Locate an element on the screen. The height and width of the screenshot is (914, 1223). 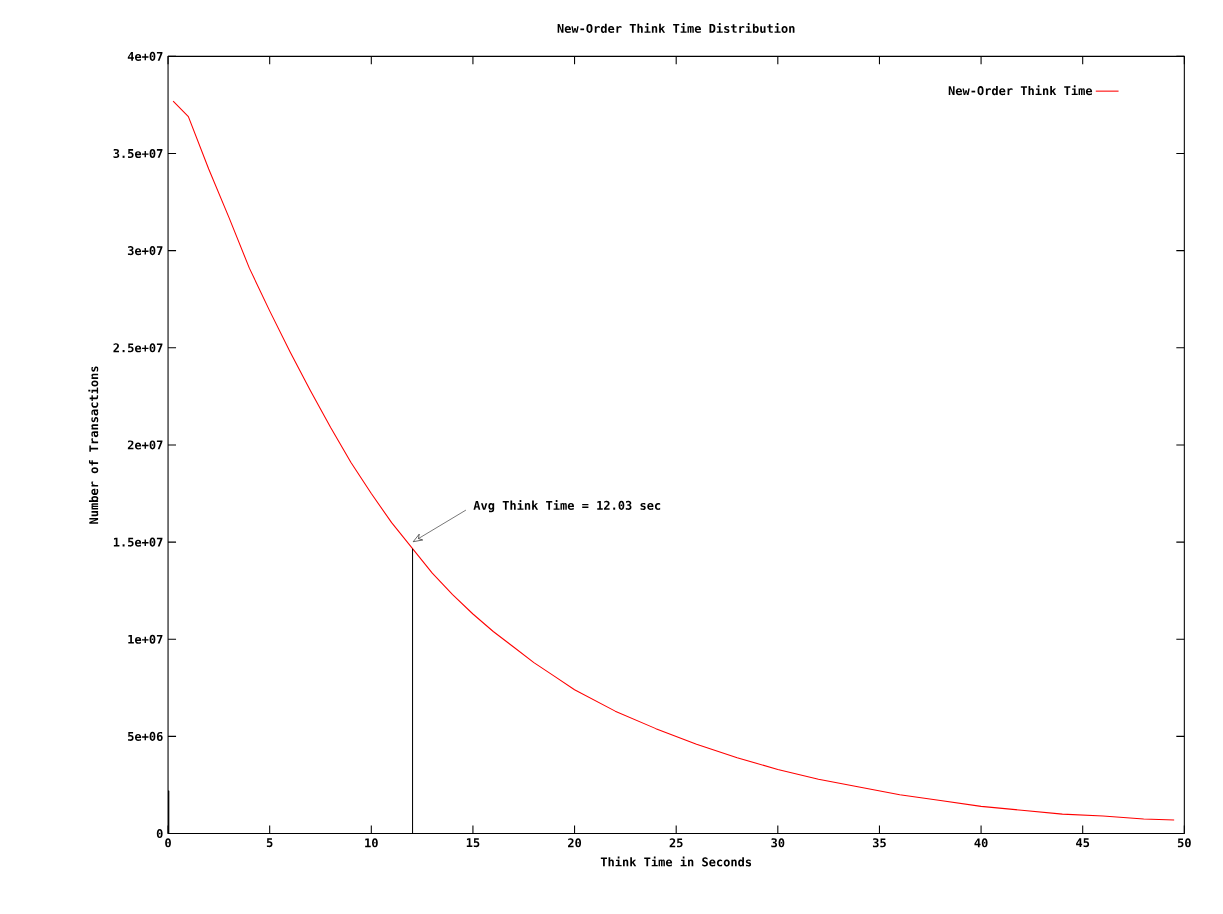
chart-title: New-Order Think Time Distribution is located at coordinates (676, 28).